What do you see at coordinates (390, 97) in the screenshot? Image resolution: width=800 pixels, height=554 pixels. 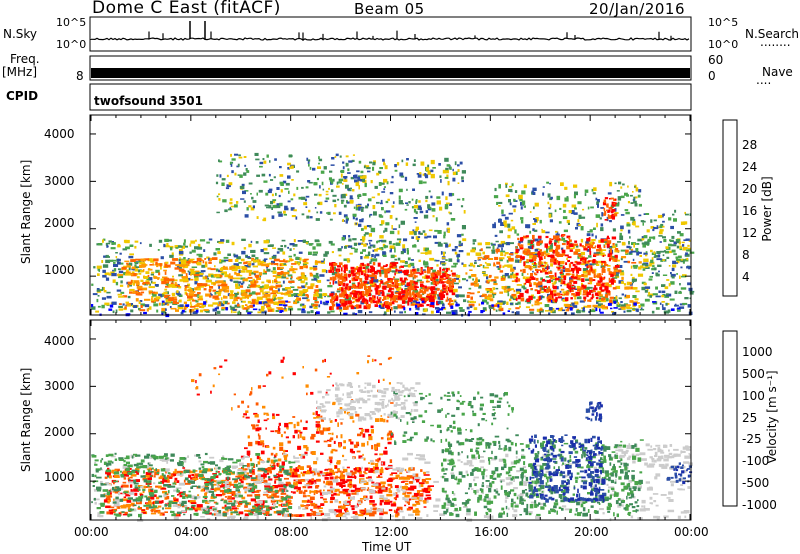 I see `cpid-panel-frame` at bounding box center [390, 97].